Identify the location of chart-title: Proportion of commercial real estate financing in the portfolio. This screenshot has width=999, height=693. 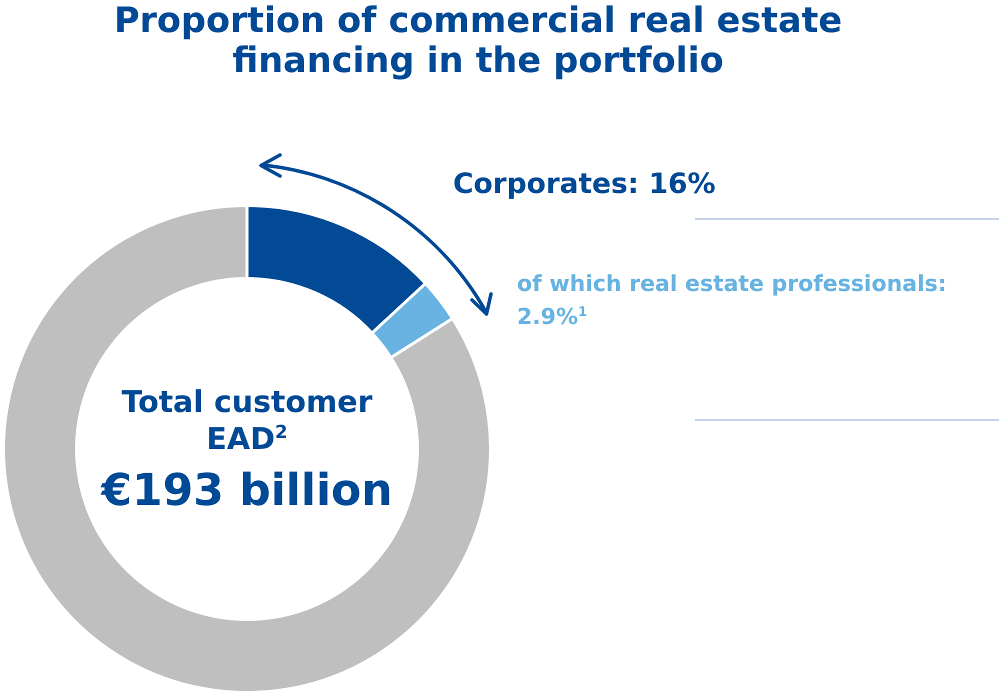
(478, 41).